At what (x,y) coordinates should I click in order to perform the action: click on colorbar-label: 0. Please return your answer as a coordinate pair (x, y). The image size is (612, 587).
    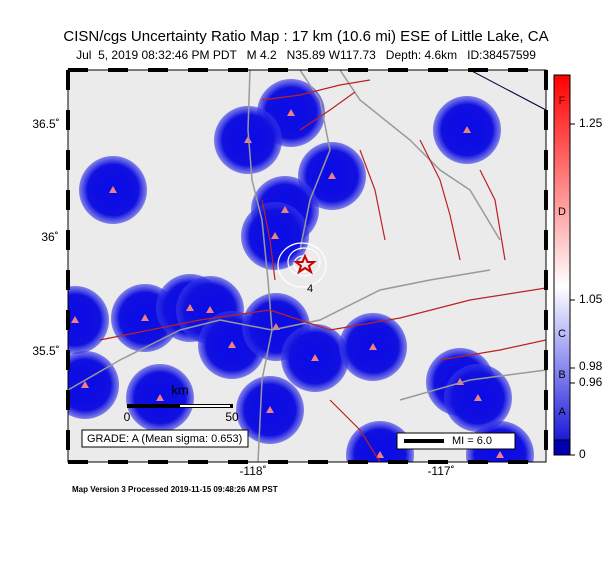
    Looking at the image, I should click on (582, 454).